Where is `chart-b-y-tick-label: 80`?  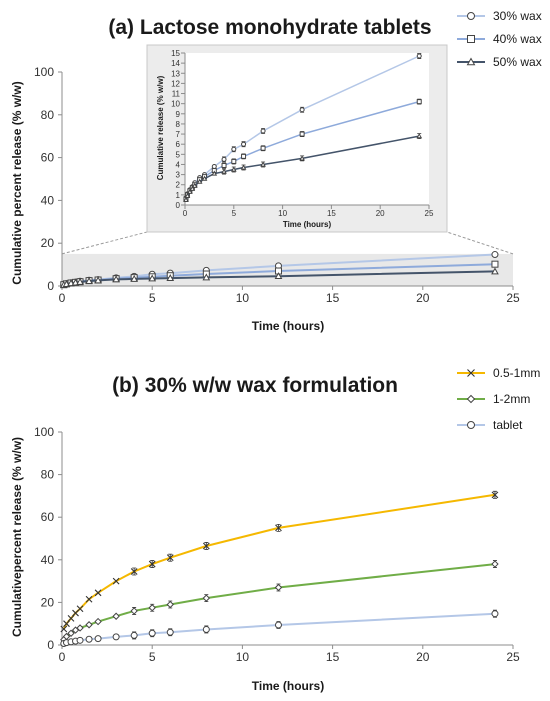 chart-b-y-tick-label: 80 is located at coordinates (48, 475).